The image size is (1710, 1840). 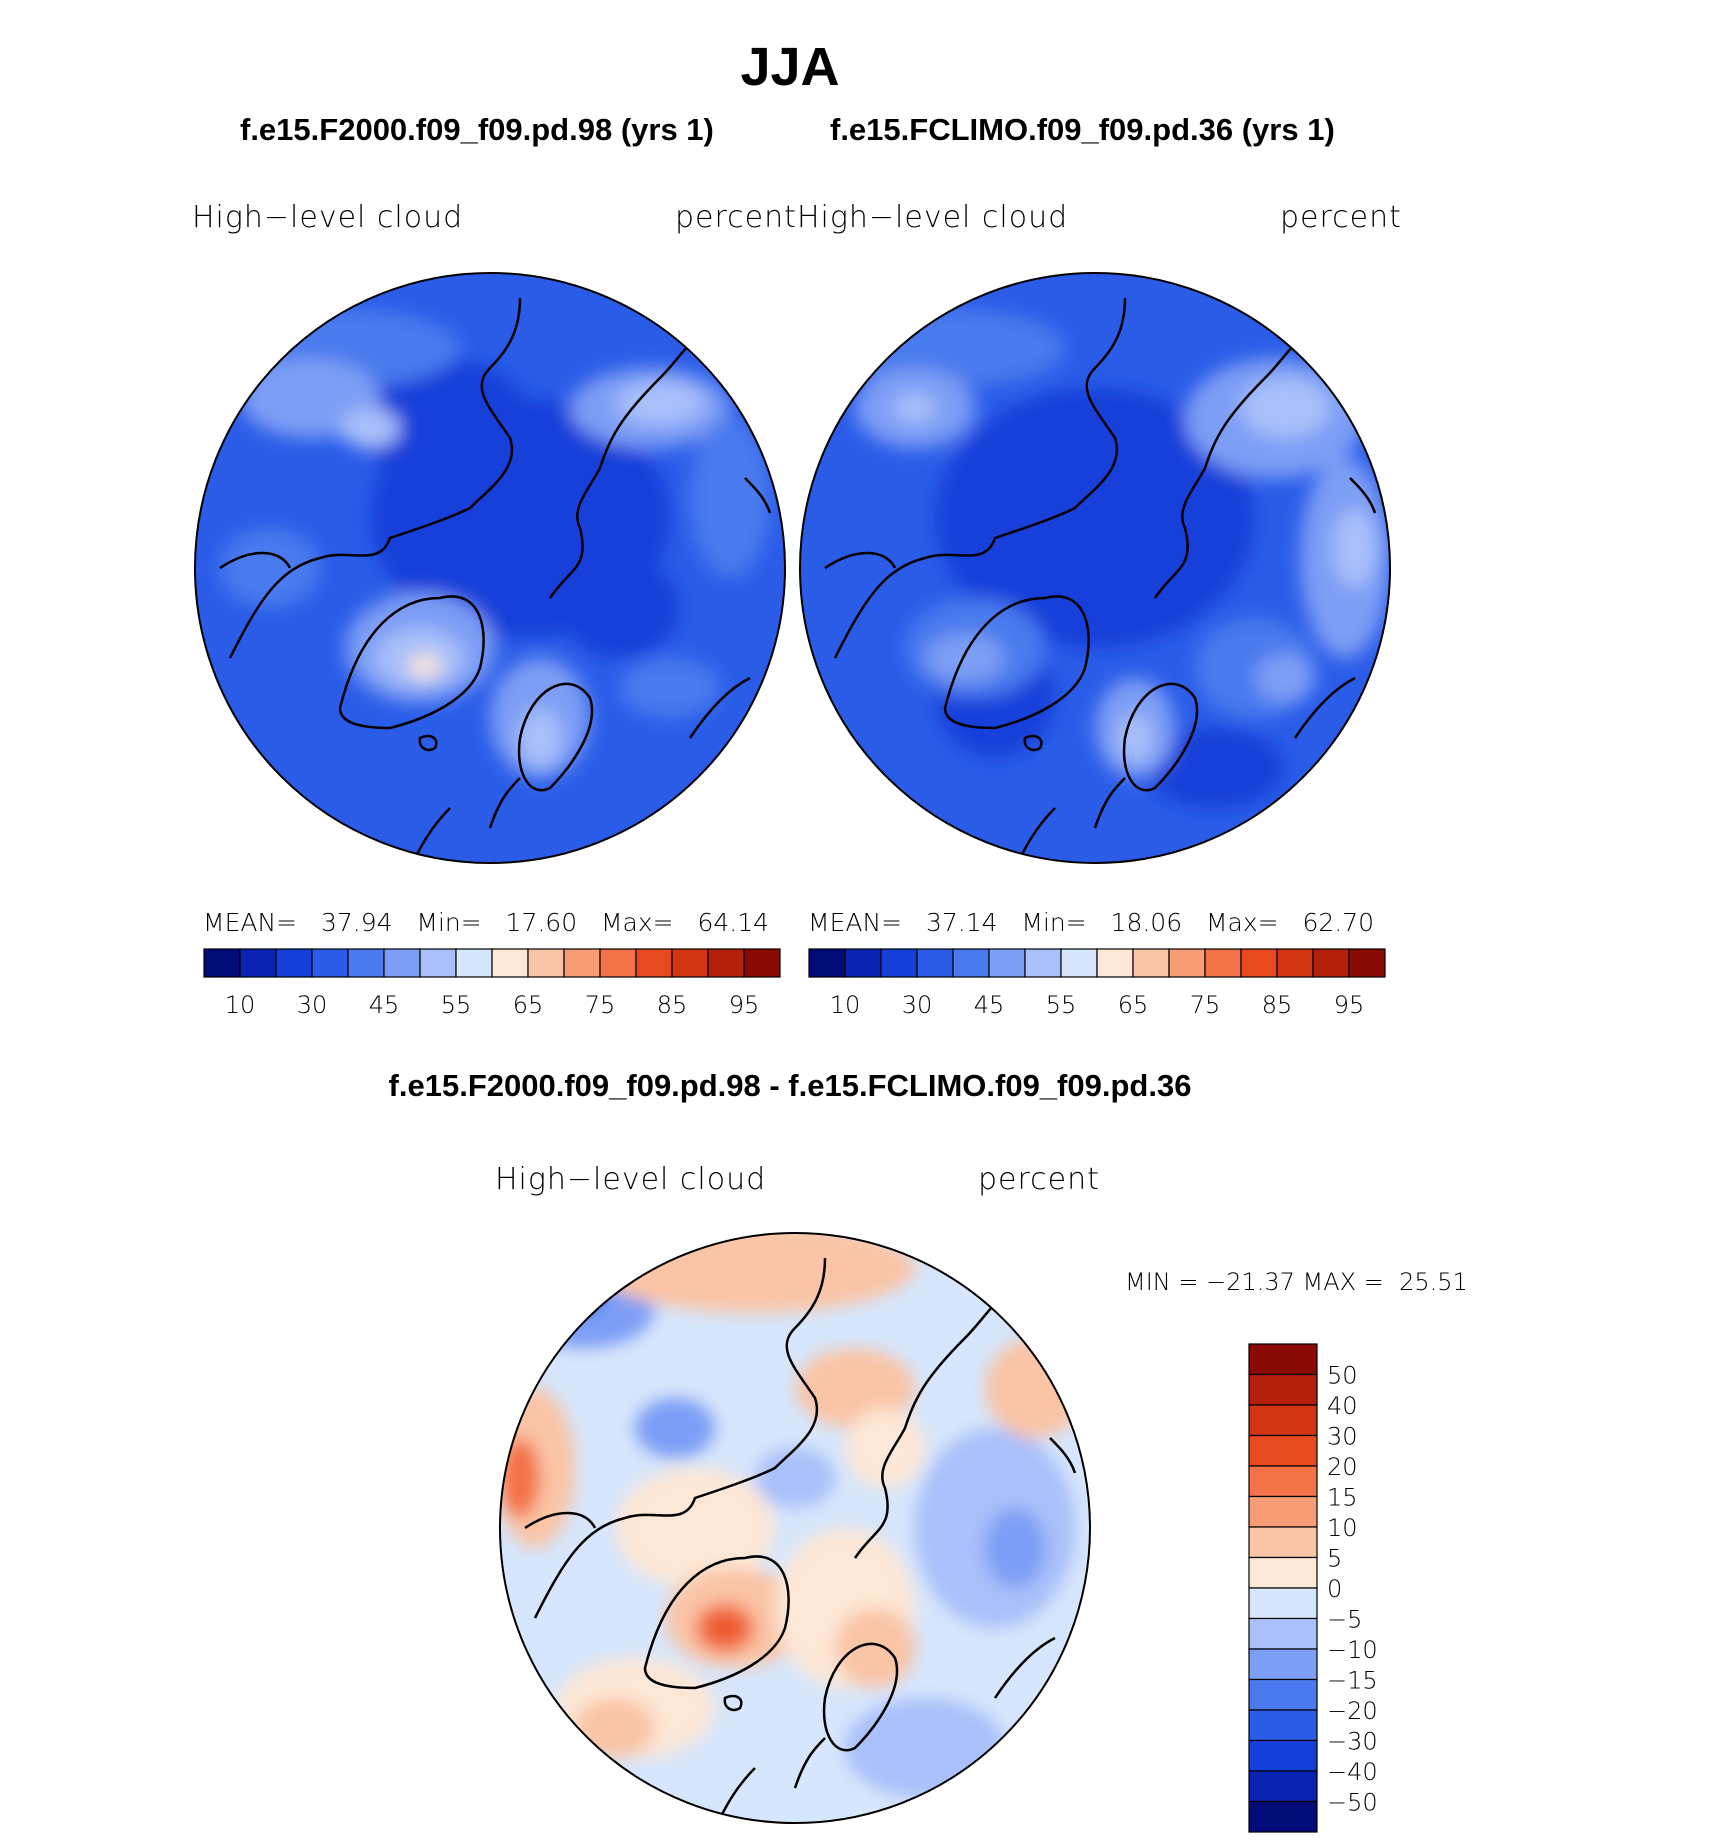 What do you see at coordinates (600, 1005) in the screenshot?
I see `left-colorbar-tick-label: 75` at bounding box center [600, 1005].